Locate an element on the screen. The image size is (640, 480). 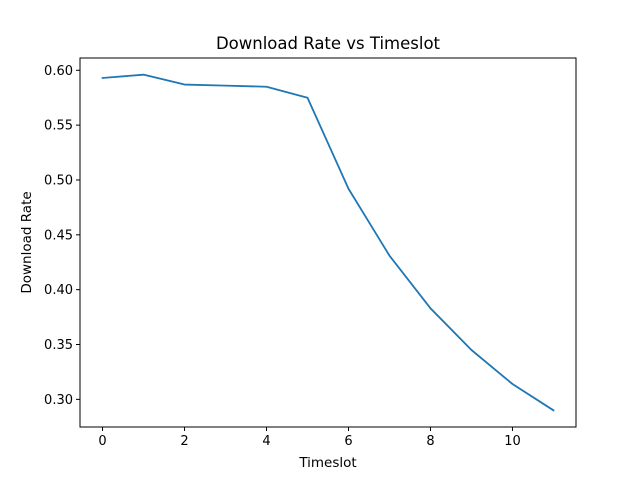
chart-title: Download Rate vs Timeslot is located at coordinates (328, 43).